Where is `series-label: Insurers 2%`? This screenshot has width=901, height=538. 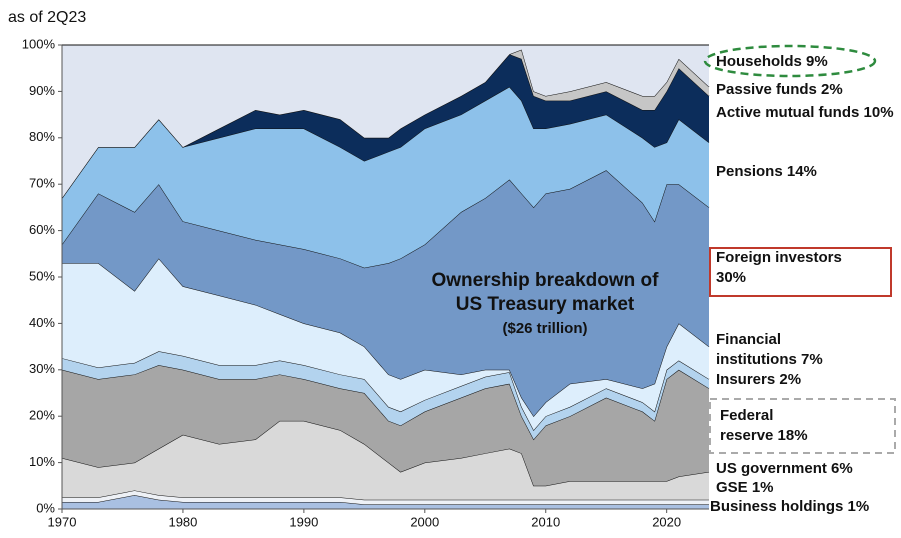 series-label: Insurers 2% is located at coordinates (759, 379).